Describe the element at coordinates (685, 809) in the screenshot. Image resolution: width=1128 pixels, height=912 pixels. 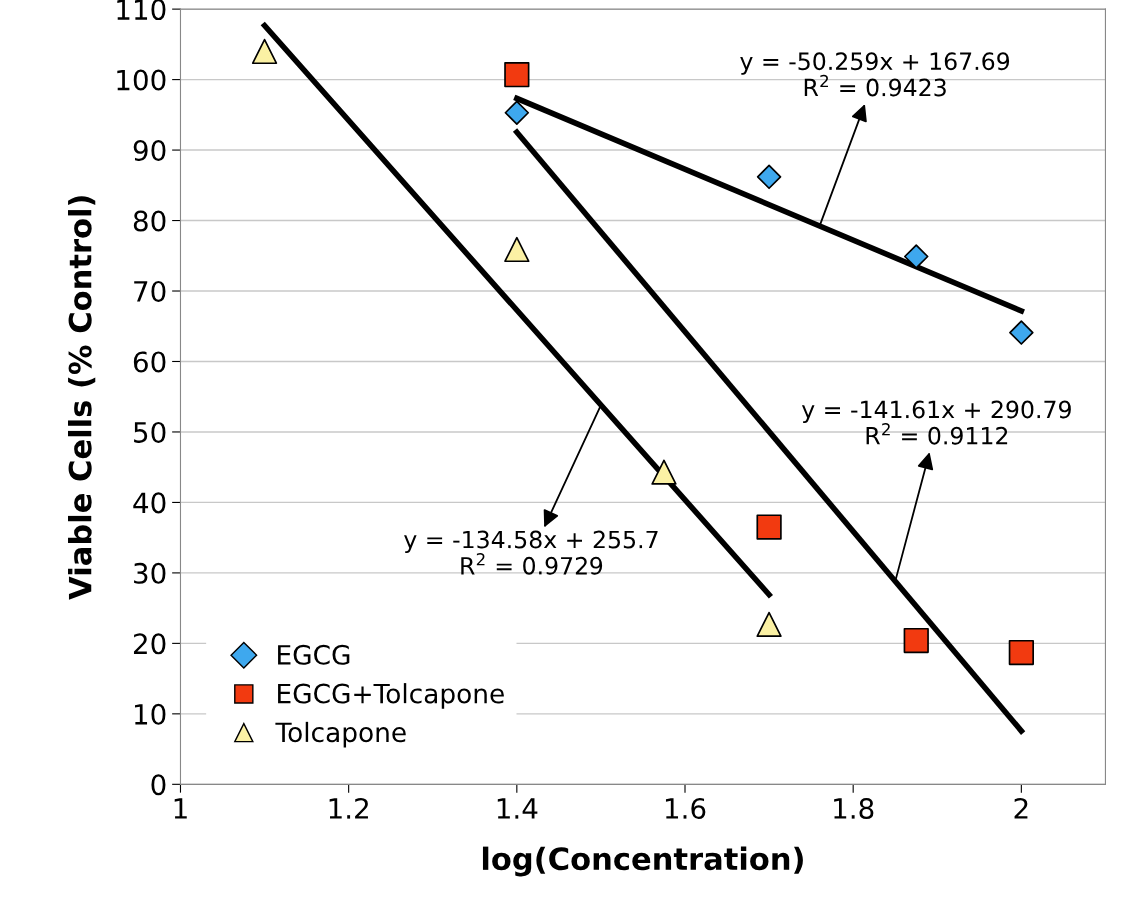
I see `x-tick-label: 1.6` at that location.